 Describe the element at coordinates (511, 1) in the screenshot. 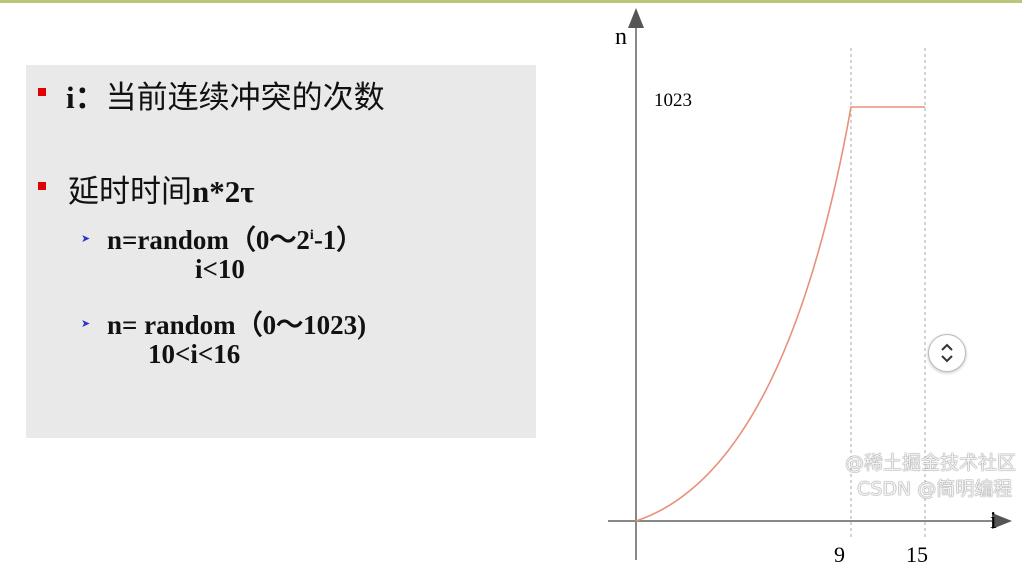

I see `top-border` at that location.